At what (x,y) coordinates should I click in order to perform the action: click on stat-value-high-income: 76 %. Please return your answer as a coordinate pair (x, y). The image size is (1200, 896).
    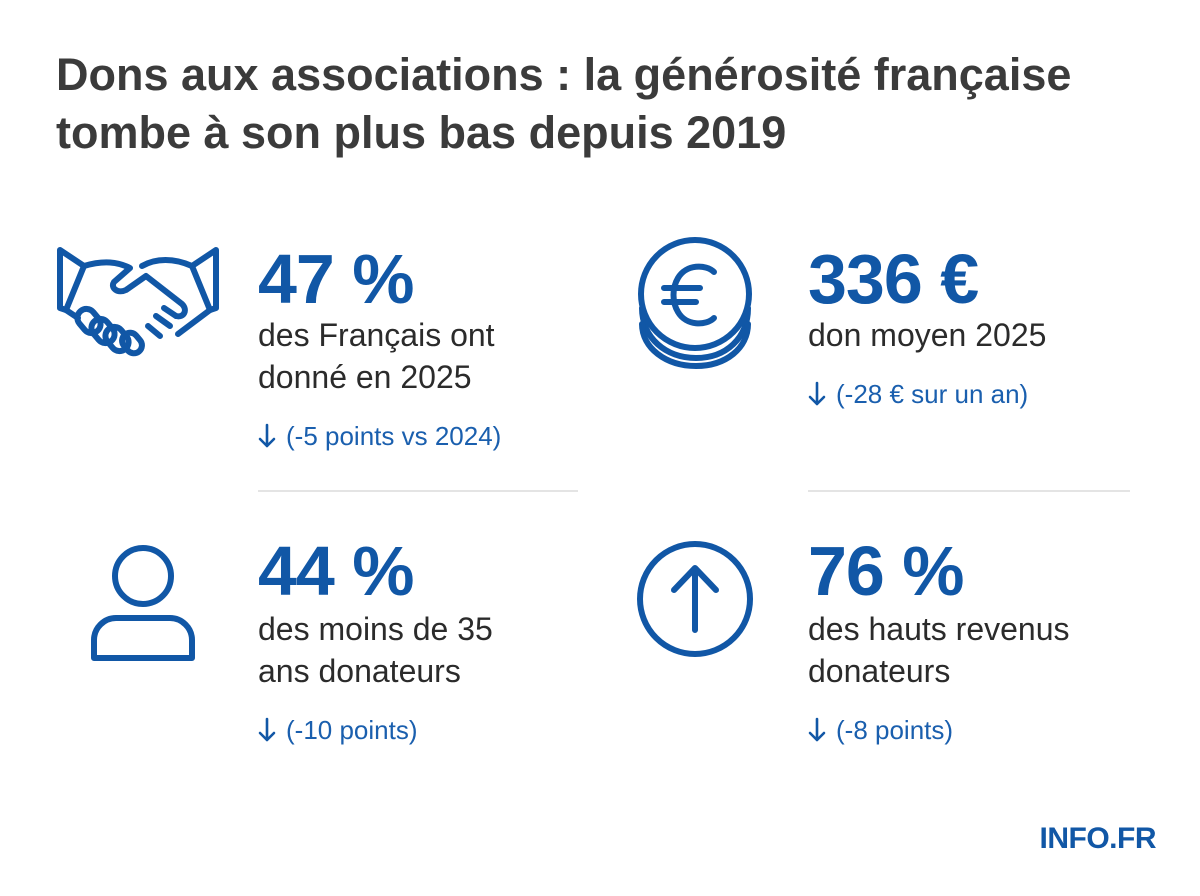
    Looking at the image, I should click on (886, 571).